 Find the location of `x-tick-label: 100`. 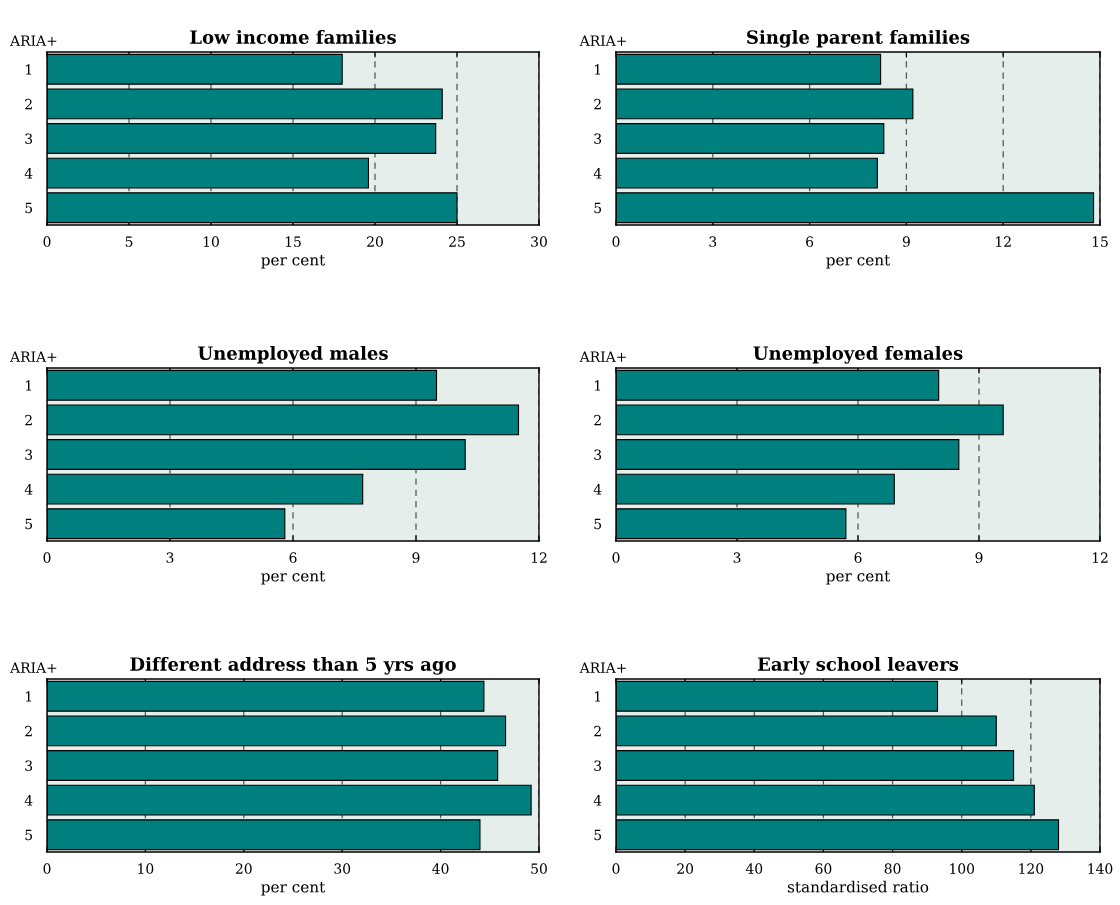

x-tick-label: 100 is located at coordinates (962, 868).